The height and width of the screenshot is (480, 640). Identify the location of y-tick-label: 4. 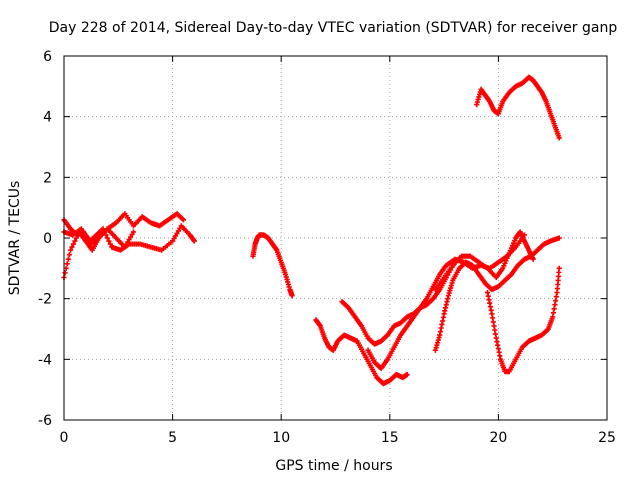
(47, 118).